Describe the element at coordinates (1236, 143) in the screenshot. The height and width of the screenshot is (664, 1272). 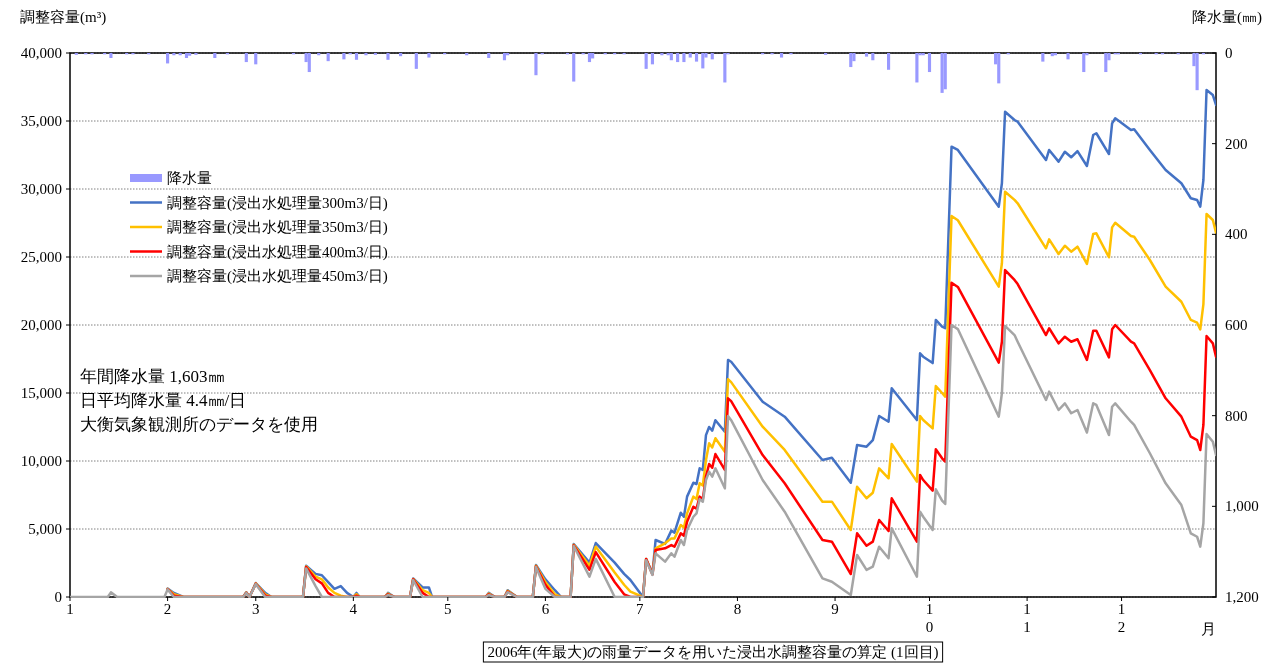
I see `y2-tick-label: 200` at that location.